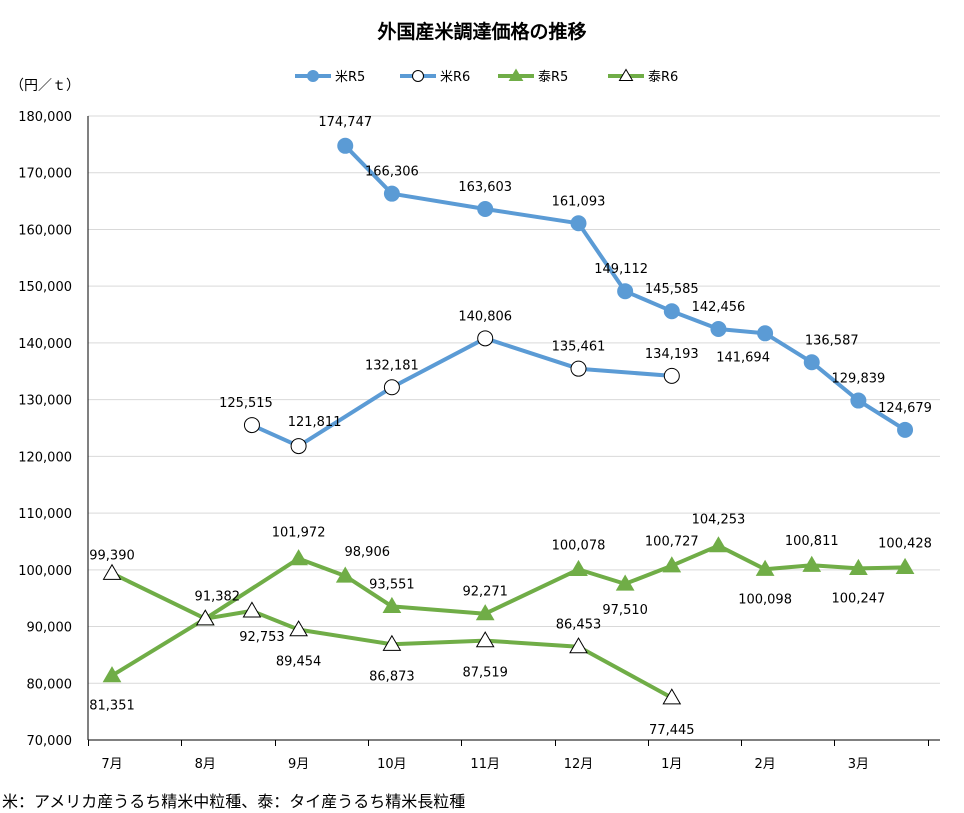  Describe the element at coordinates (392, 676) in the screenshot. I see `data-label: 86,873` at that location.